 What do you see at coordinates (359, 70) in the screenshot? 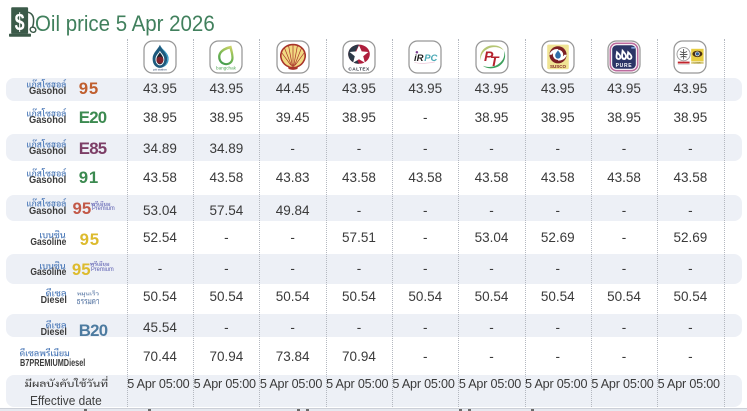
I see `svg-text: CALTEX` at bounding box center [359, 70].